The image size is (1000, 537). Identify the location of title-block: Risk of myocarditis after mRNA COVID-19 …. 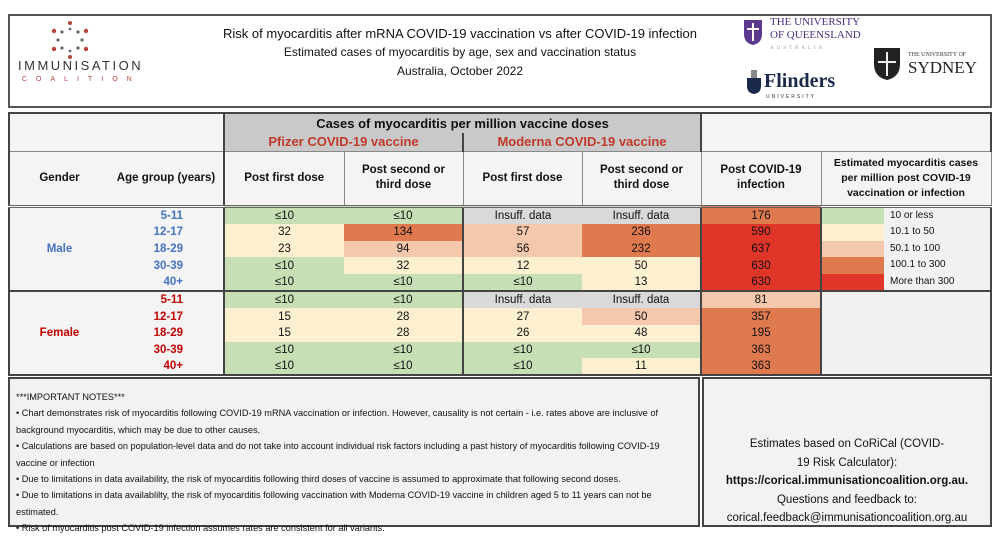
(460, 52).